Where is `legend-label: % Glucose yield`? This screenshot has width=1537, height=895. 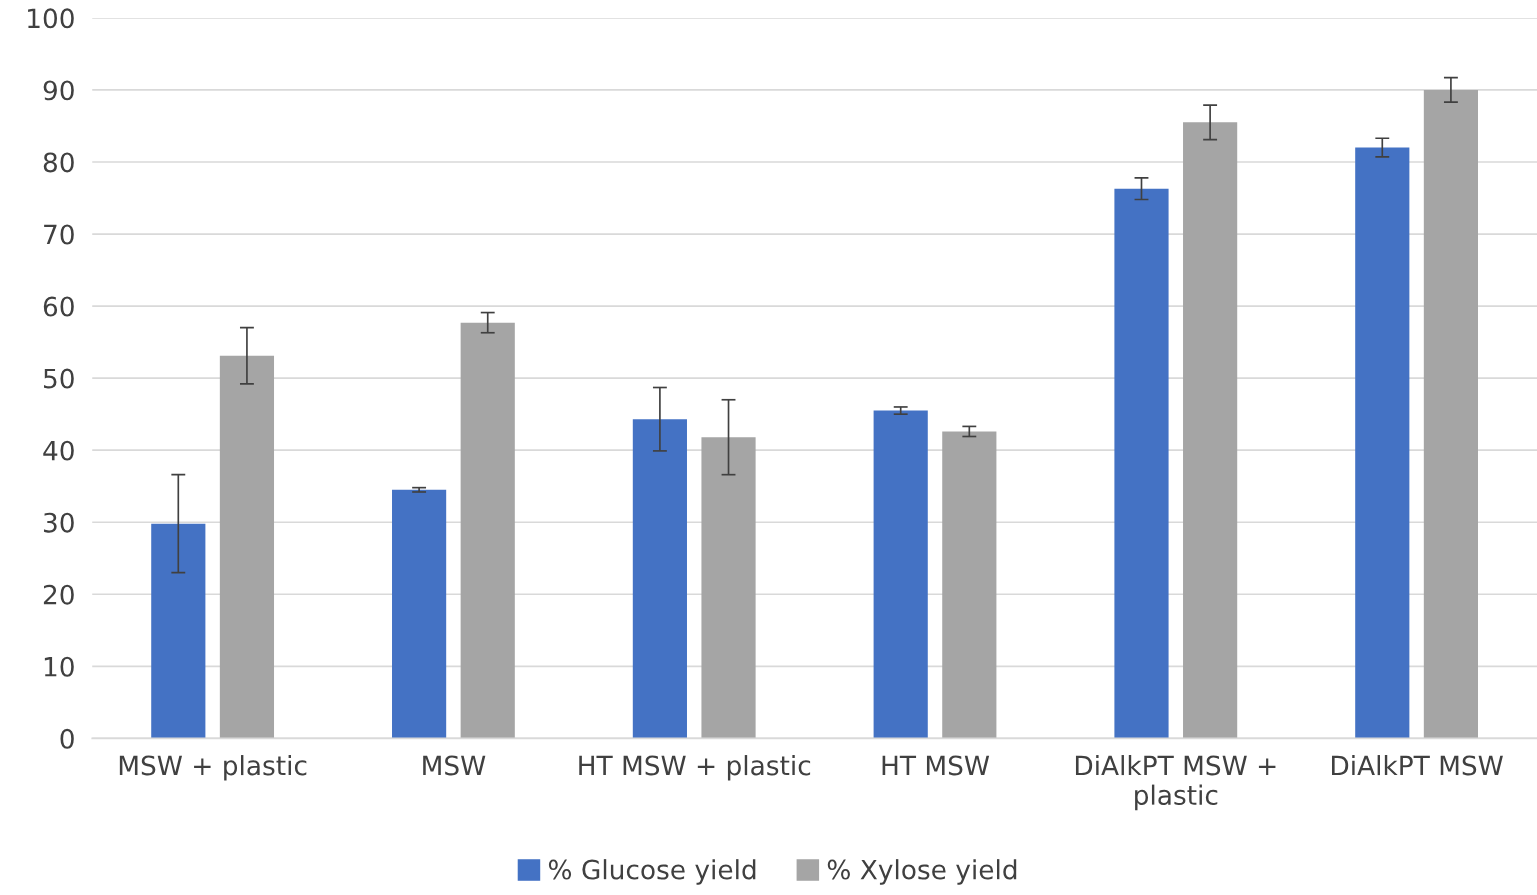
legend-label: % Glucose yield is located at coordinates (652, 872).